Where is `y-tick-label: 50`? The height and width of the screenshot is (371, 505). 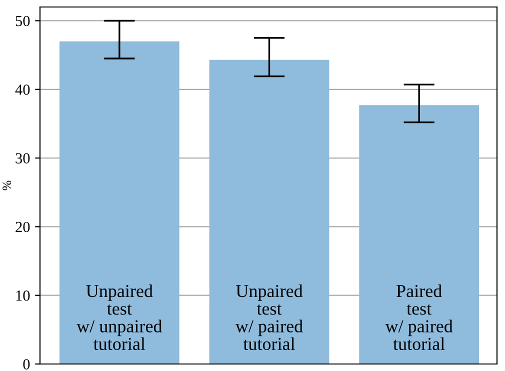
y-tick-label: 50 is located at coordinates (23, 21).